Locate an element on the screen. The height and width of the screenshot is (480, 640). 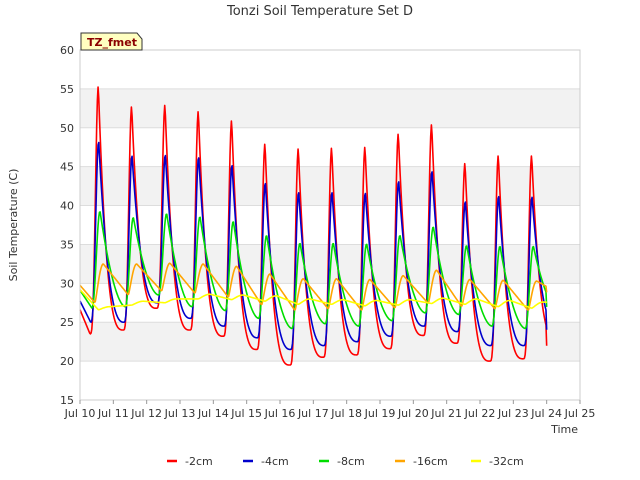
y-tick-label: 35 is located at coordinates (67, 244).